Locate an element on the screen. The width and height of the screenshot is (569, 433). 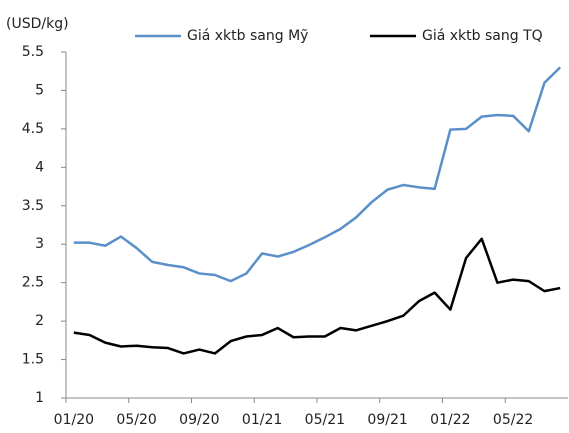
x-tick-label: 05/22 is located at coordinates (513, 420).